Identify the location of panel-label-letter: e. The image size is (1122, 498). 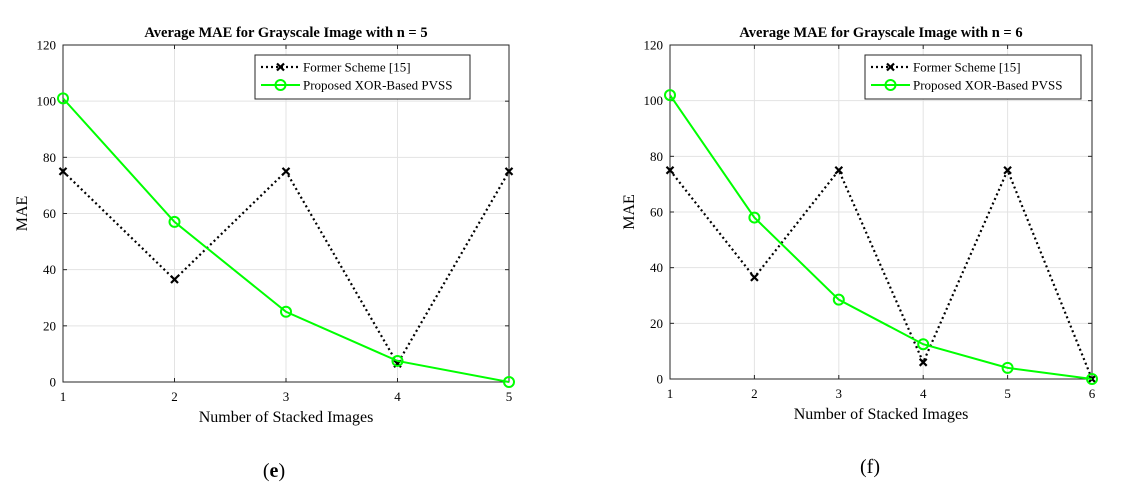
(274, 471).